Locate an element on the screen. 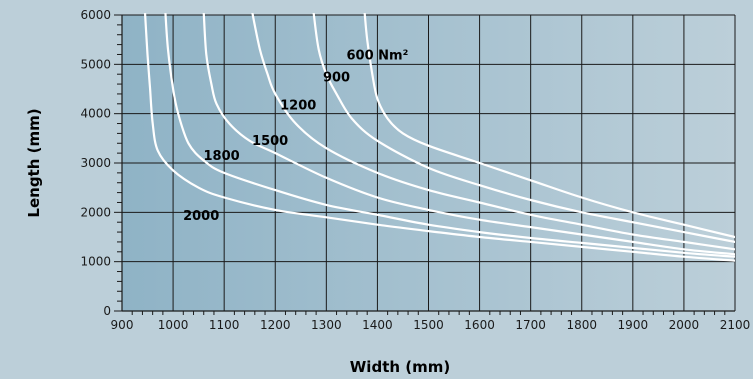 The width and height of the screenshot is (753, 379). y-tick-label: 3000 is located at coordinates (95, 163).